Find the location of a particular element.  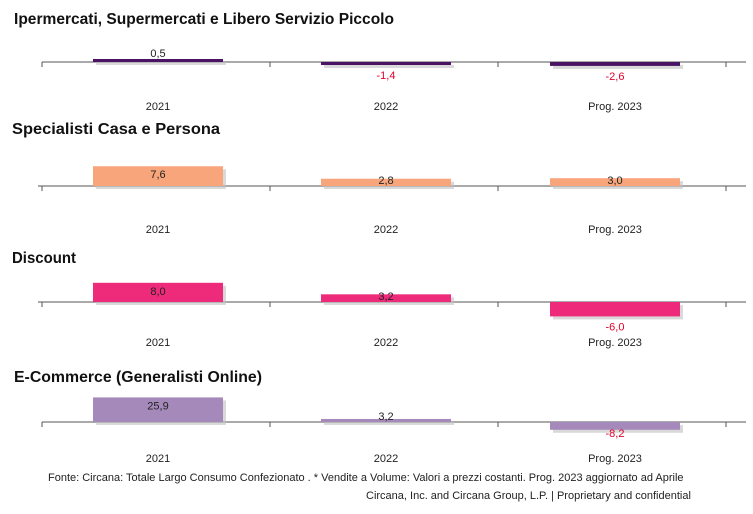

chart-title: Discount is located at coordinates (44, 258).